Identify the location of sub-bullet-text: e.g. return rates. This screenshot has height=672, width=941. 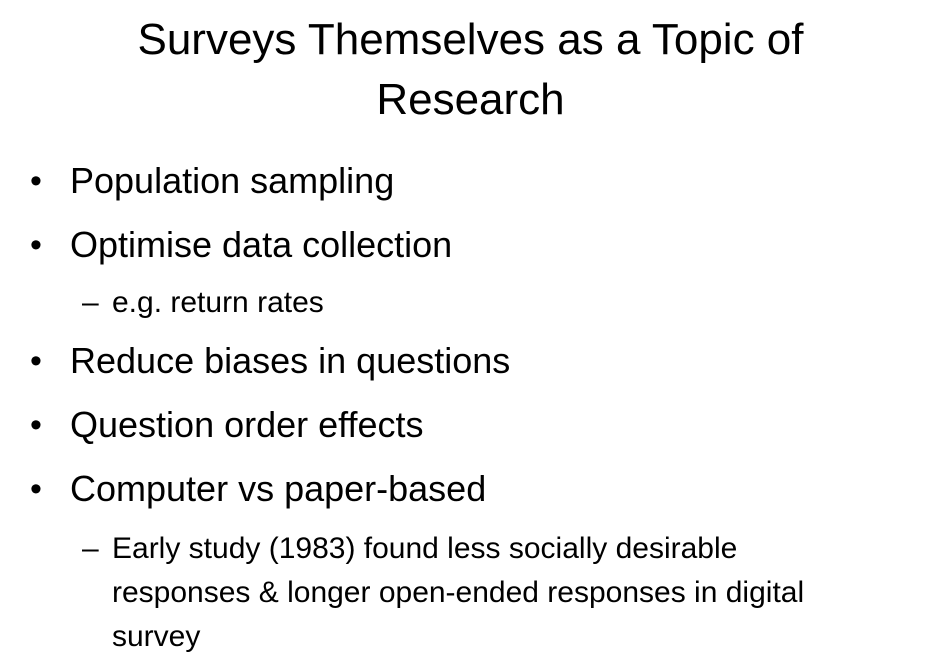
(218, 302).